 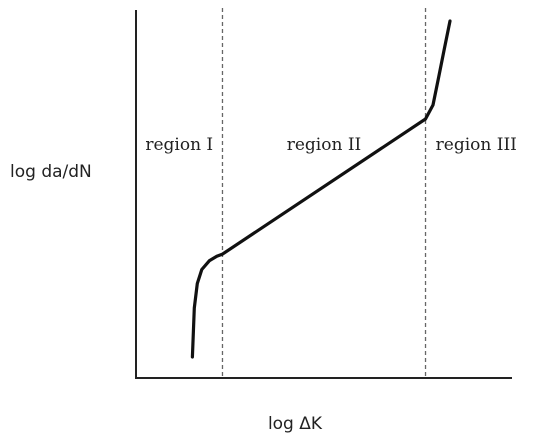 What do you see at coordinates (476, 145) in the screenshot?
I see `region-label-3: region III` at bounding box center [476, 145].